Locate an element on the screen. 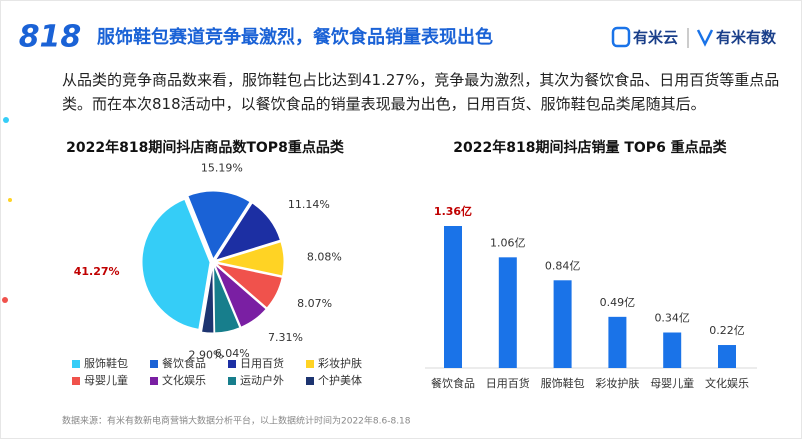 The width and height of the screenshot is (802, 439). legend-label: 餐饮食品 is located at coordinates (184, 363).